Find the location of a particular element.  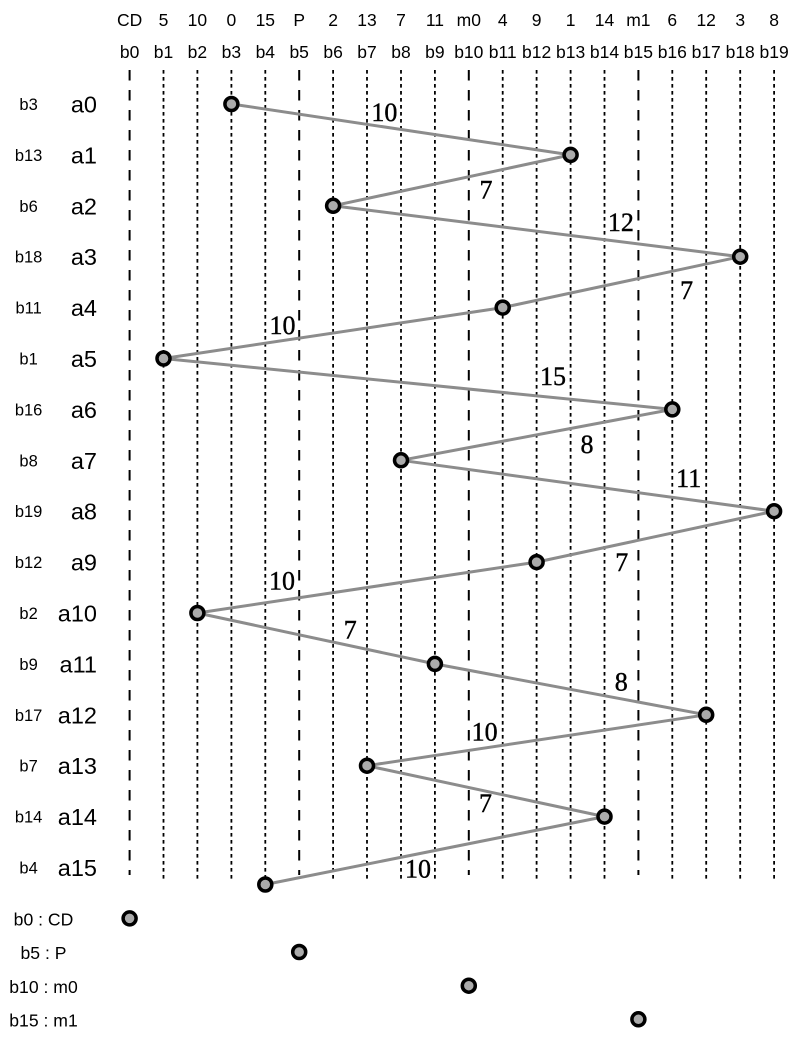

svg-text: a5 is located at coordinates (84, 359).